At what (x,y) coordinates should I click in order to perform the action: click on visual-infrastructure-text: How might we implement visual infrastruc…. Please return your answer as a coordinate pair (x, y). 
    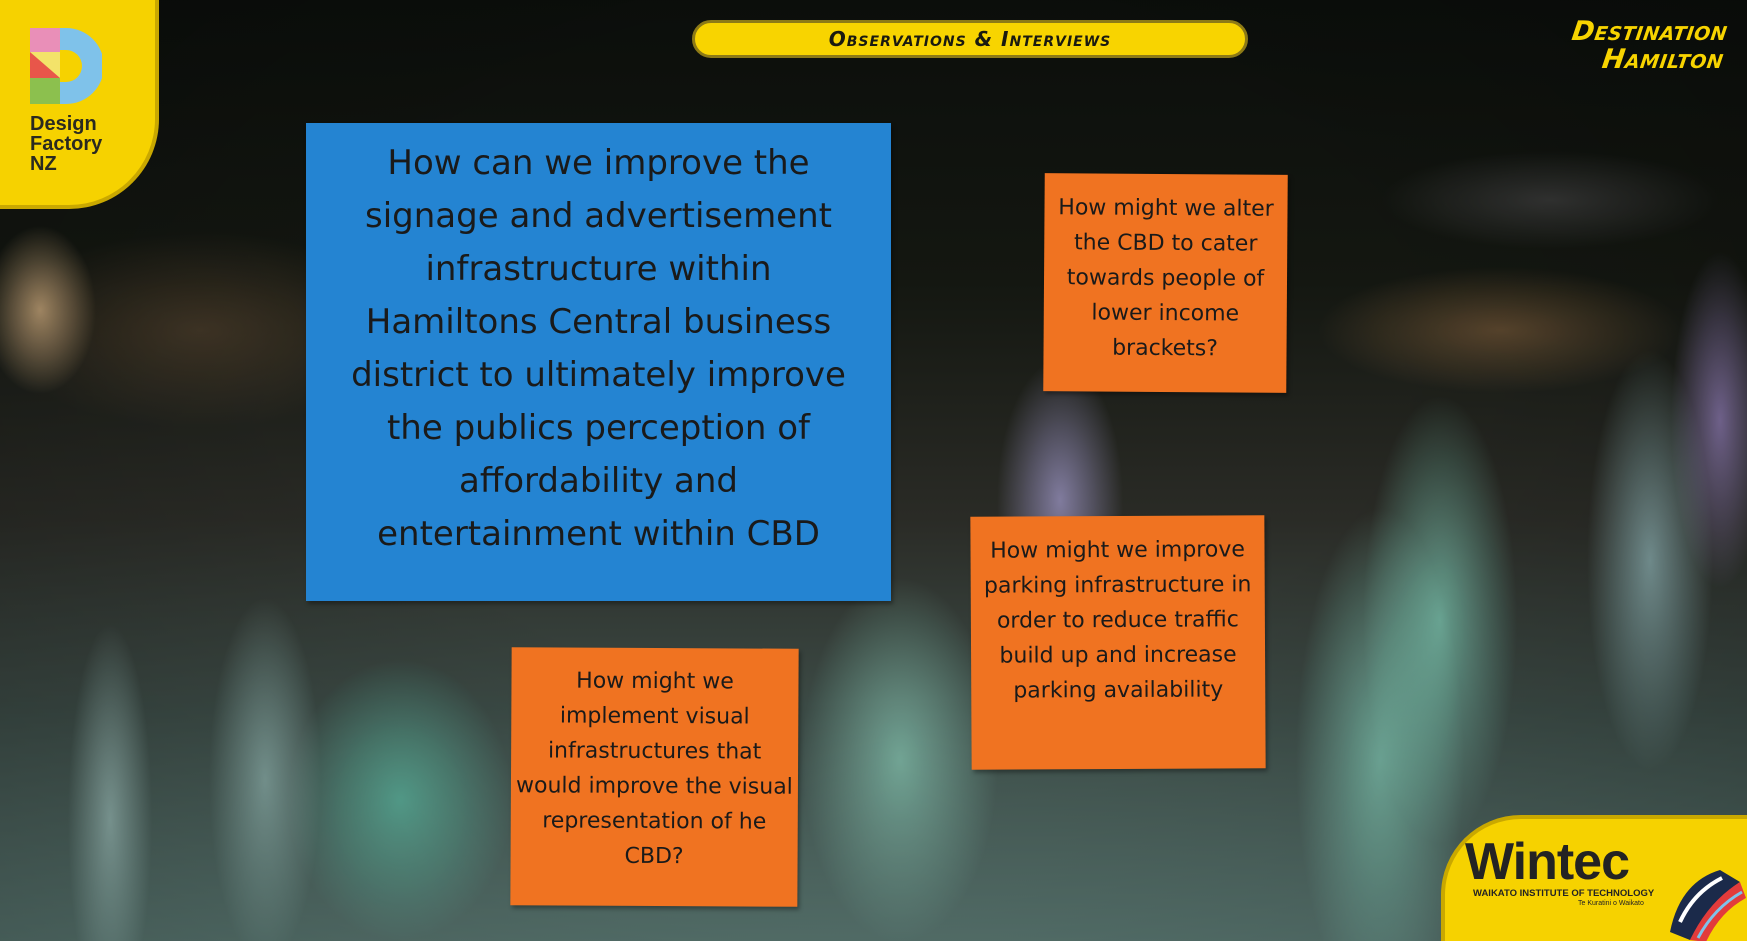
    Looking at the image, I should click on (654, 769).